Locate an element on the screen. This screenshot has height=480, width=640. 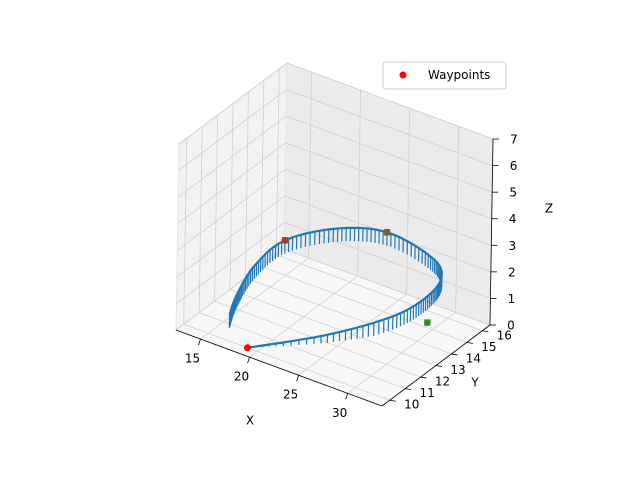
legend-marker-waypoints is located at coordinates (403, 75).